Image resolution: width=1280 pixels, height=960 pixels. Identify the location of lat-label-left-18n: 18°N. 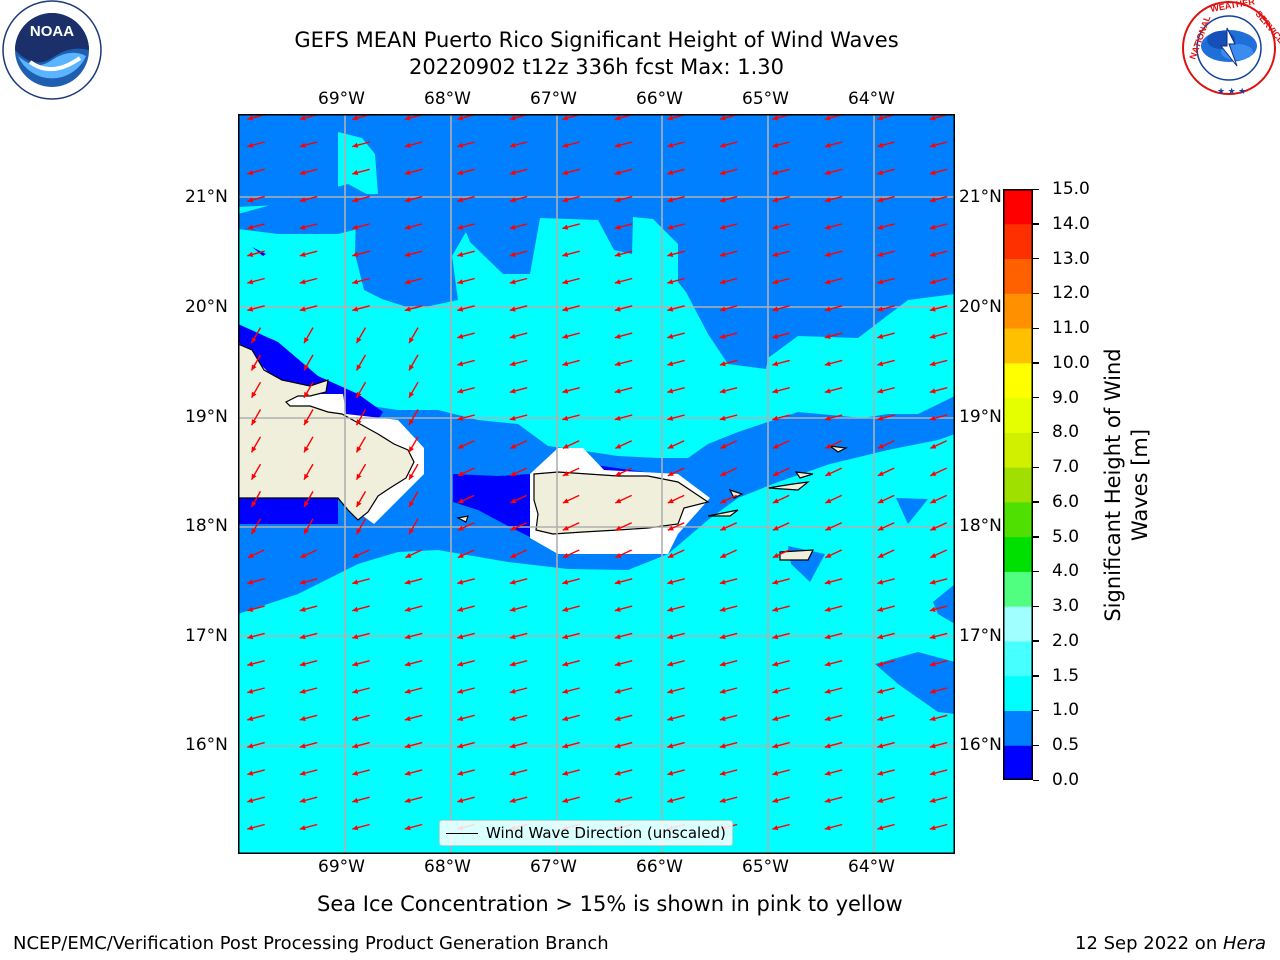
(206, 526).